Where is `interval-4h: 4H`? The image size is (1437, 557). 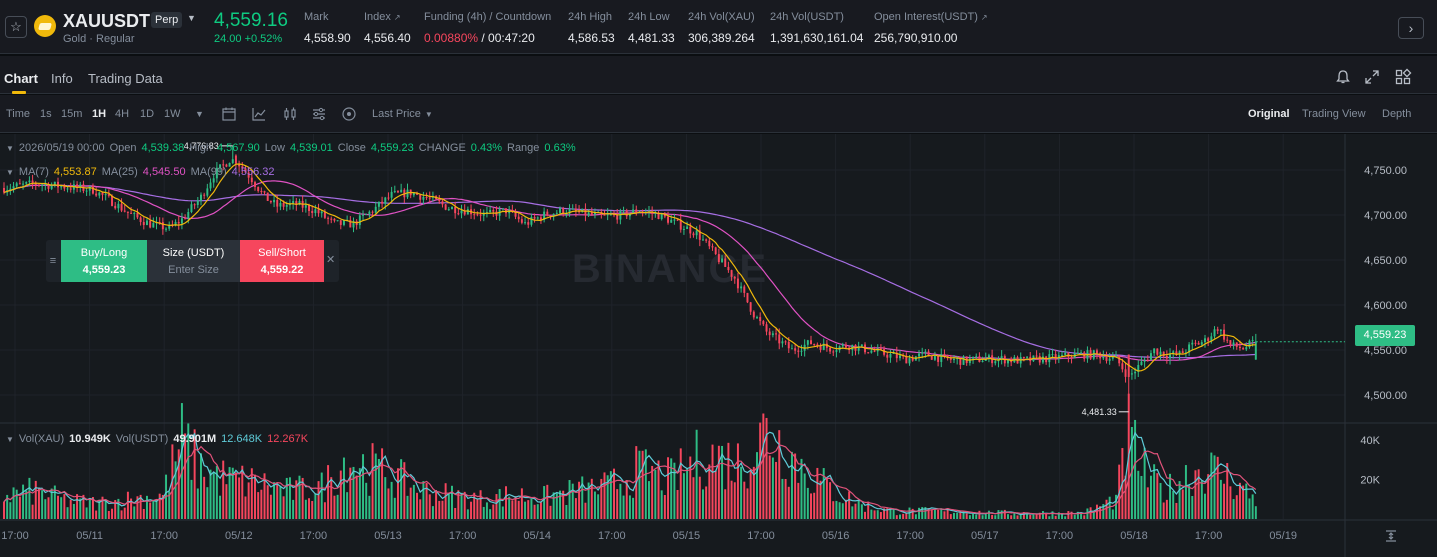 interval-4h: 4H is located at coordinates (122, 114).